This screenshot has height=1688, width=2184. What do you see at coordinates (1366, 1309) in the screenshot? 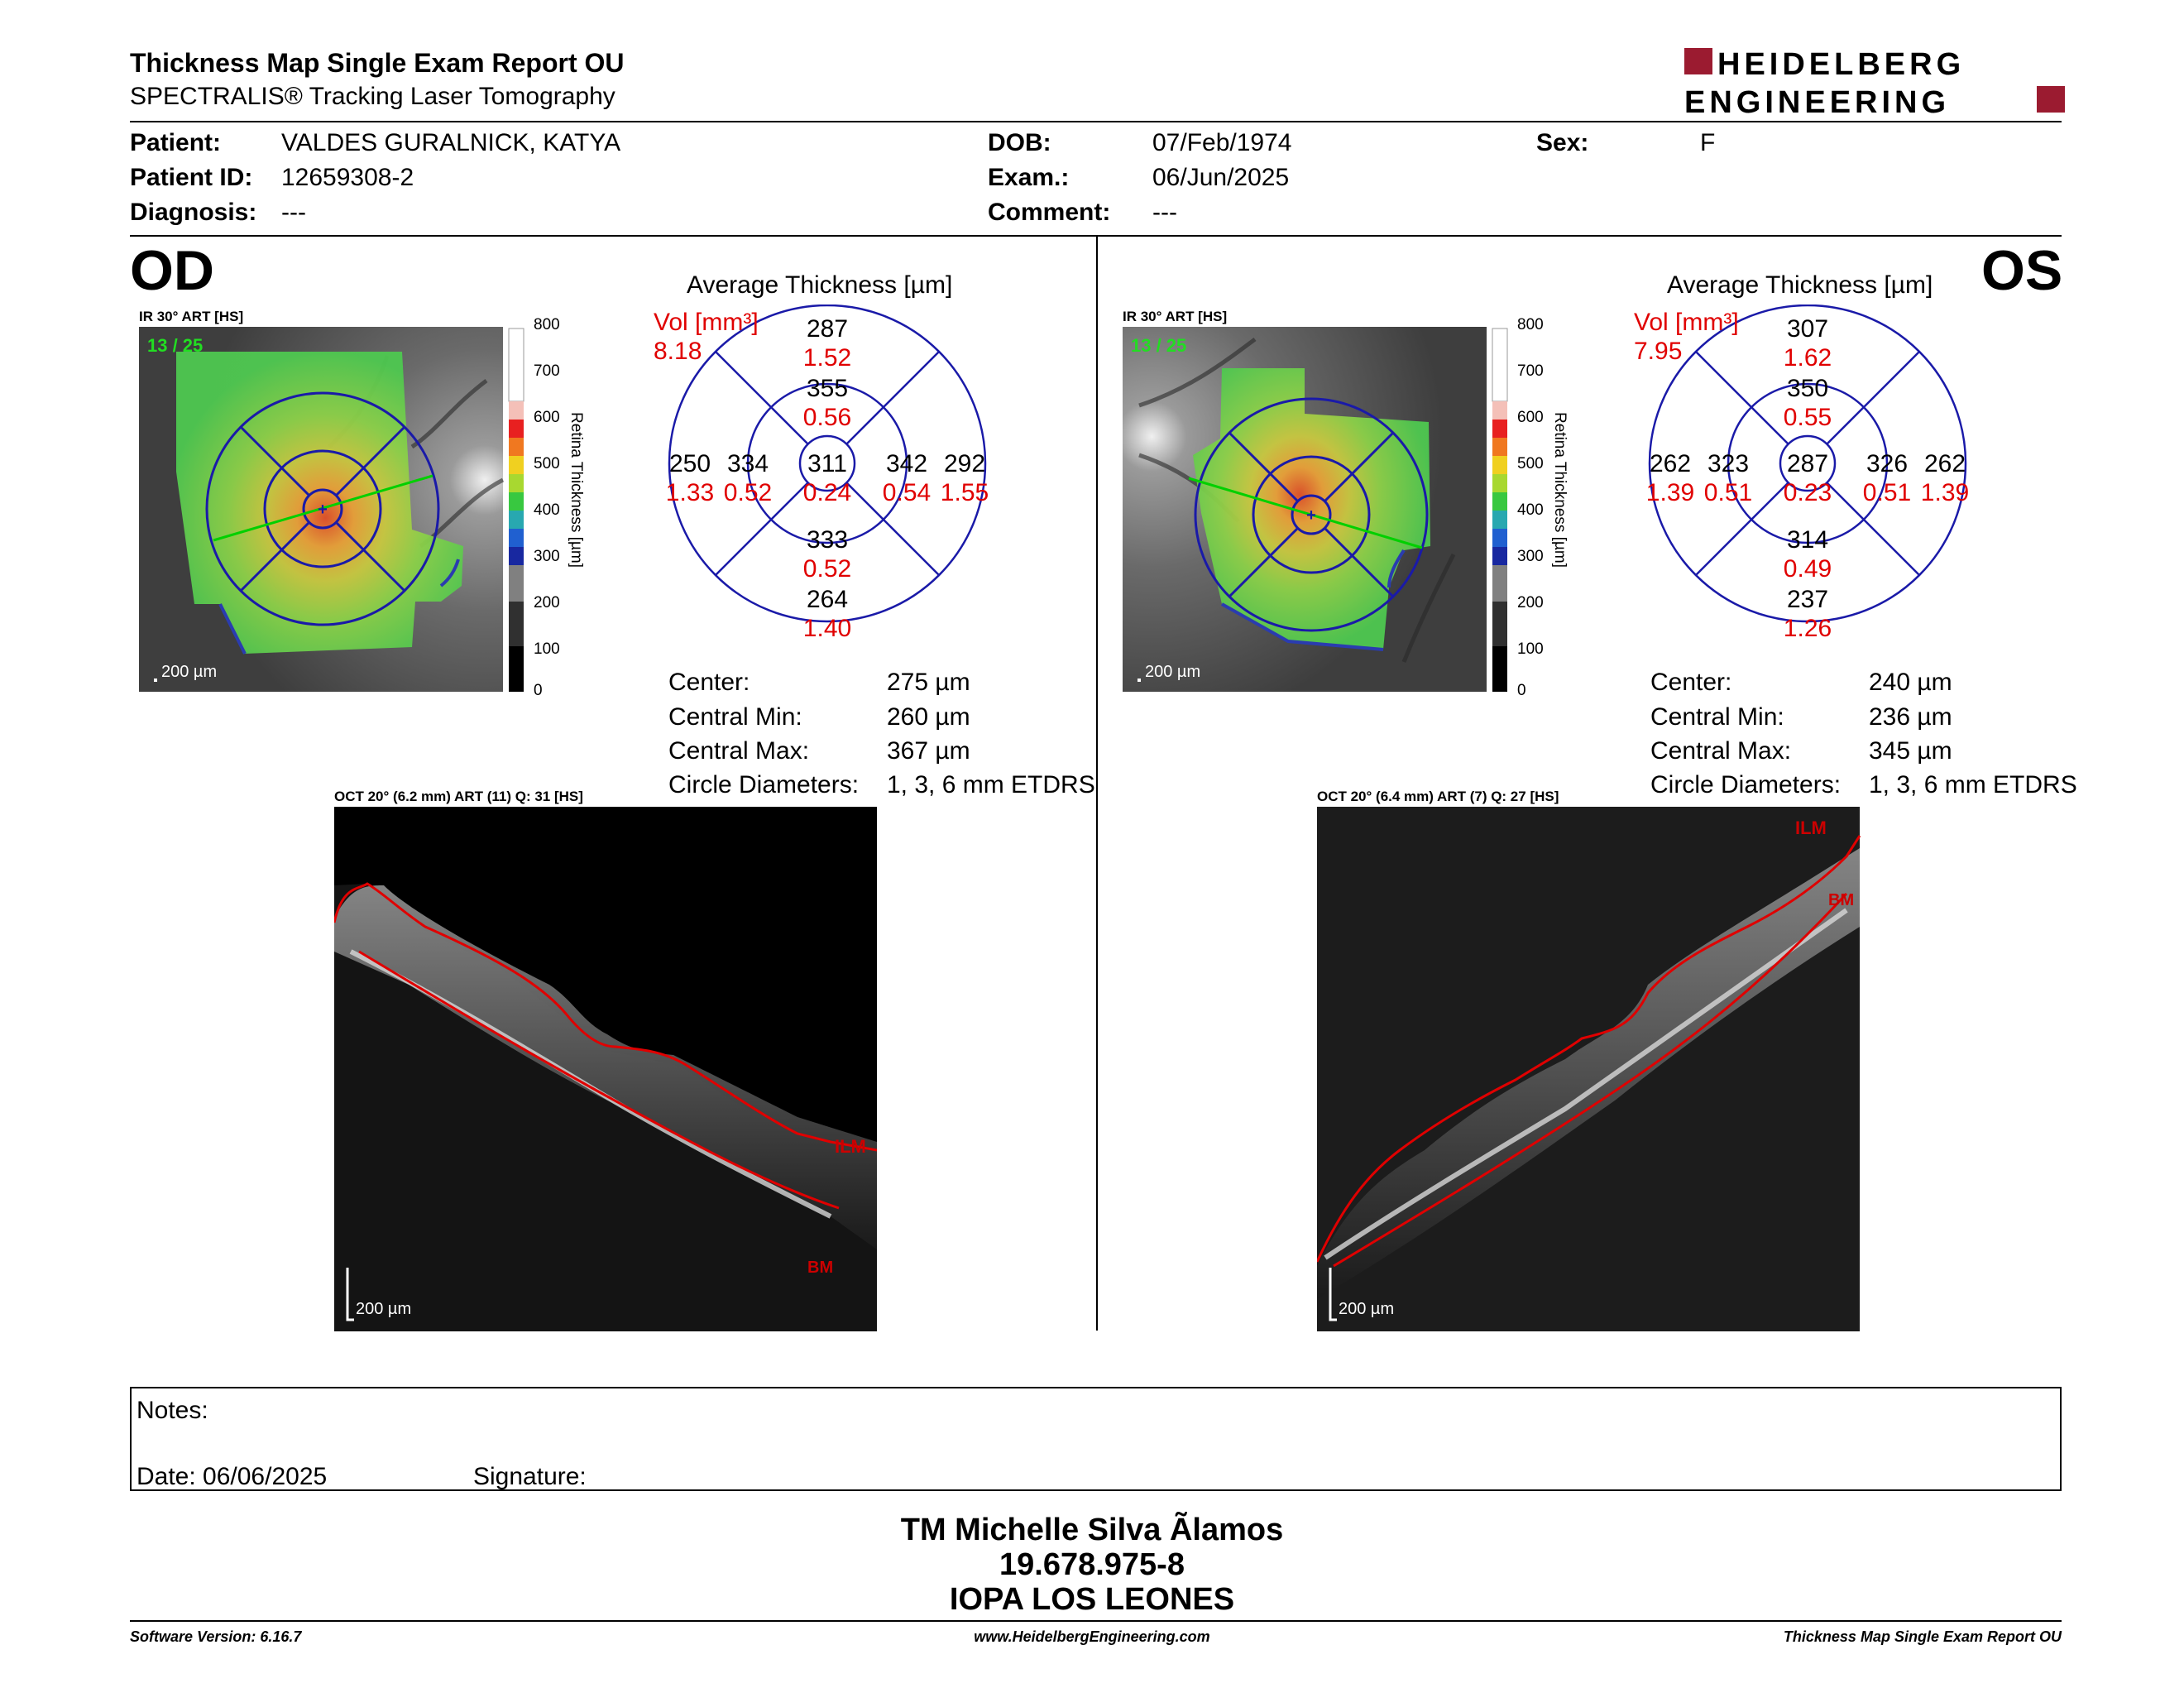
I see `os-oct-scale: 200 µm` at bounding box center [1366, 1309].